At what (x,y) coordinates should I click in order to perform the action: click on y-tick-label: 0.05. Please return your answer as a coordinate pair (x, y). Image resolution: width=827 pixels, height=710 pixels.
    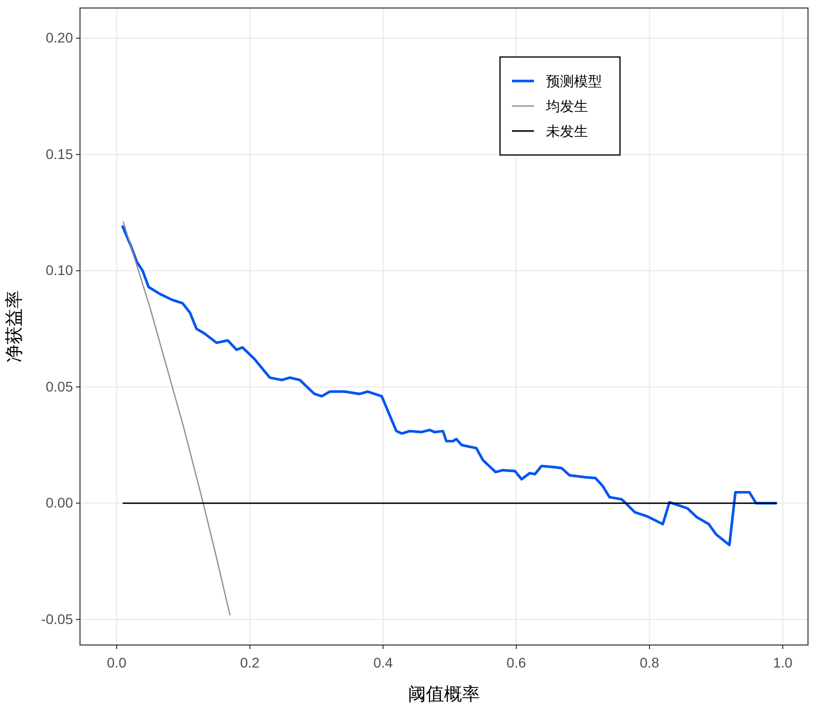
    Looking at the image, I should click on (60, 386).